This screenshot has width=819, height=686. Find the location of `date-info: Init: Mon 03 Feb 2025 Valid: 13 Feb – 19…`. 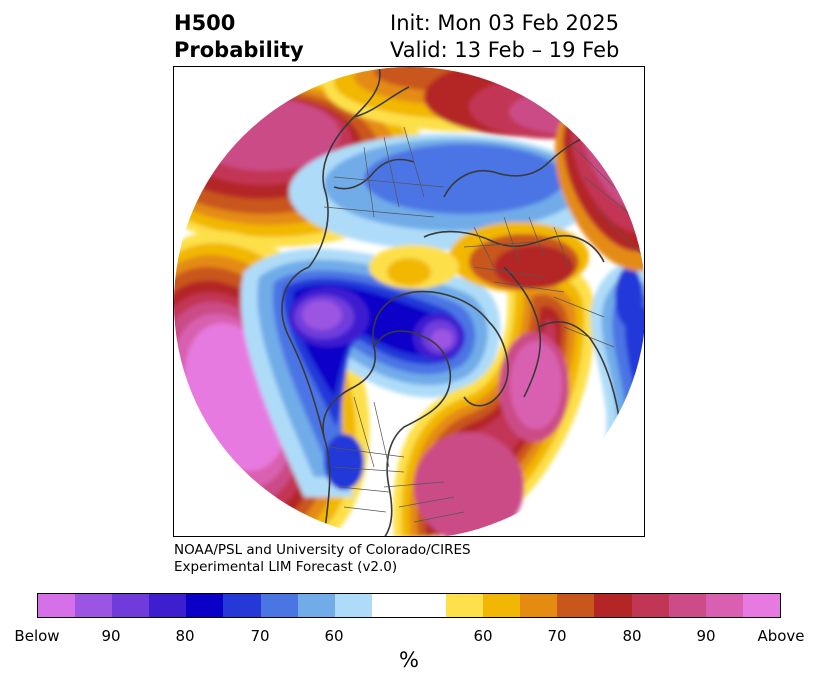

date-info: Init: Mon 03 Feb 2025 Valid: 13 Feb – 19… is located at coordinates (504, 37).